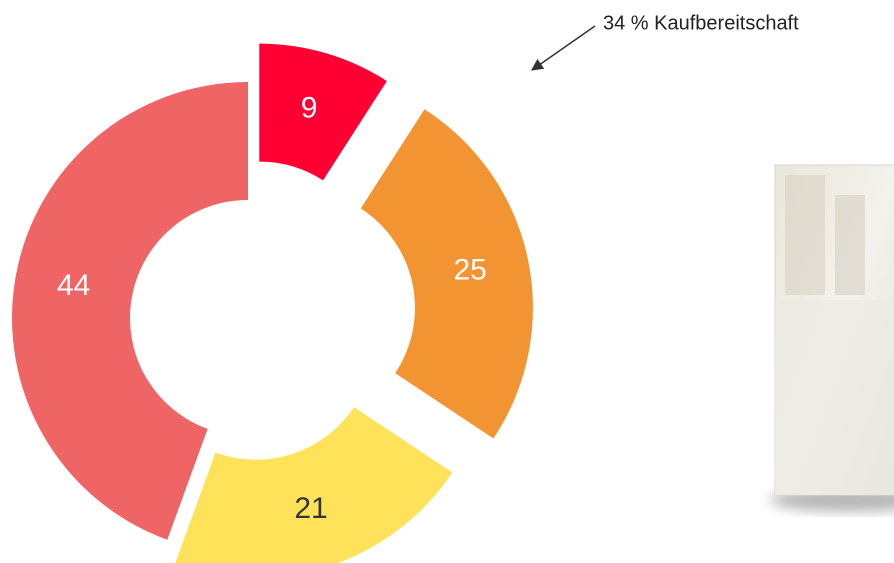 The height and width of the screenshot is (563, 894). Describe the element at coordinates (470, 269) in the screenshot. I see `data-label: 25` at that location.